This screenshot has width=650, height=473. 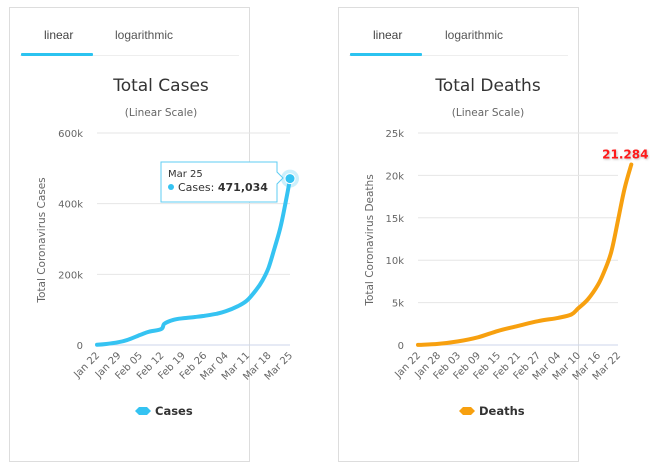 What do you see at coordinates (42, 240) in the screenshot?
I see `y-axis-label: Total Coronavirus Cases` at bounding box center [42, 240].